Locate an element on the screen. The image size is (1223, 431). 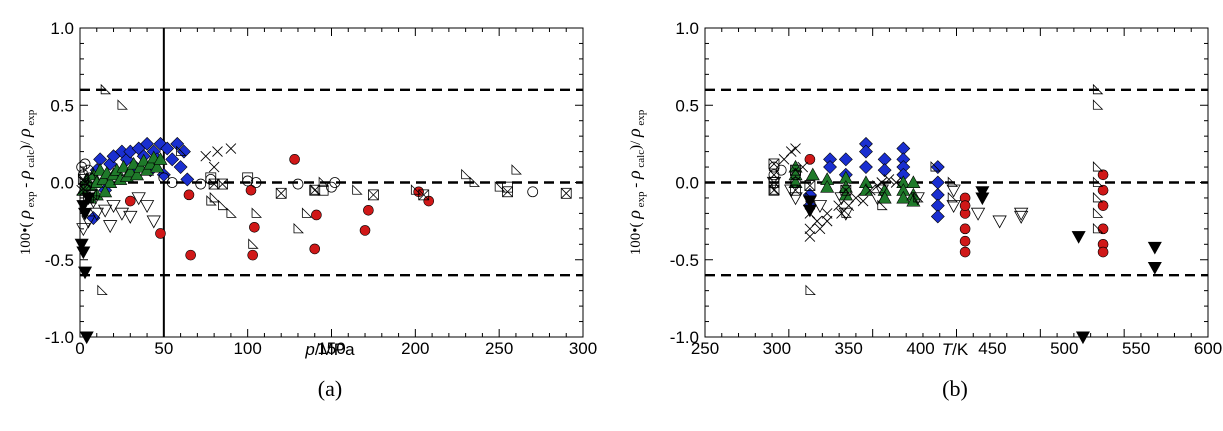
series-triangle-right-open is located at coordinates (936, 189).